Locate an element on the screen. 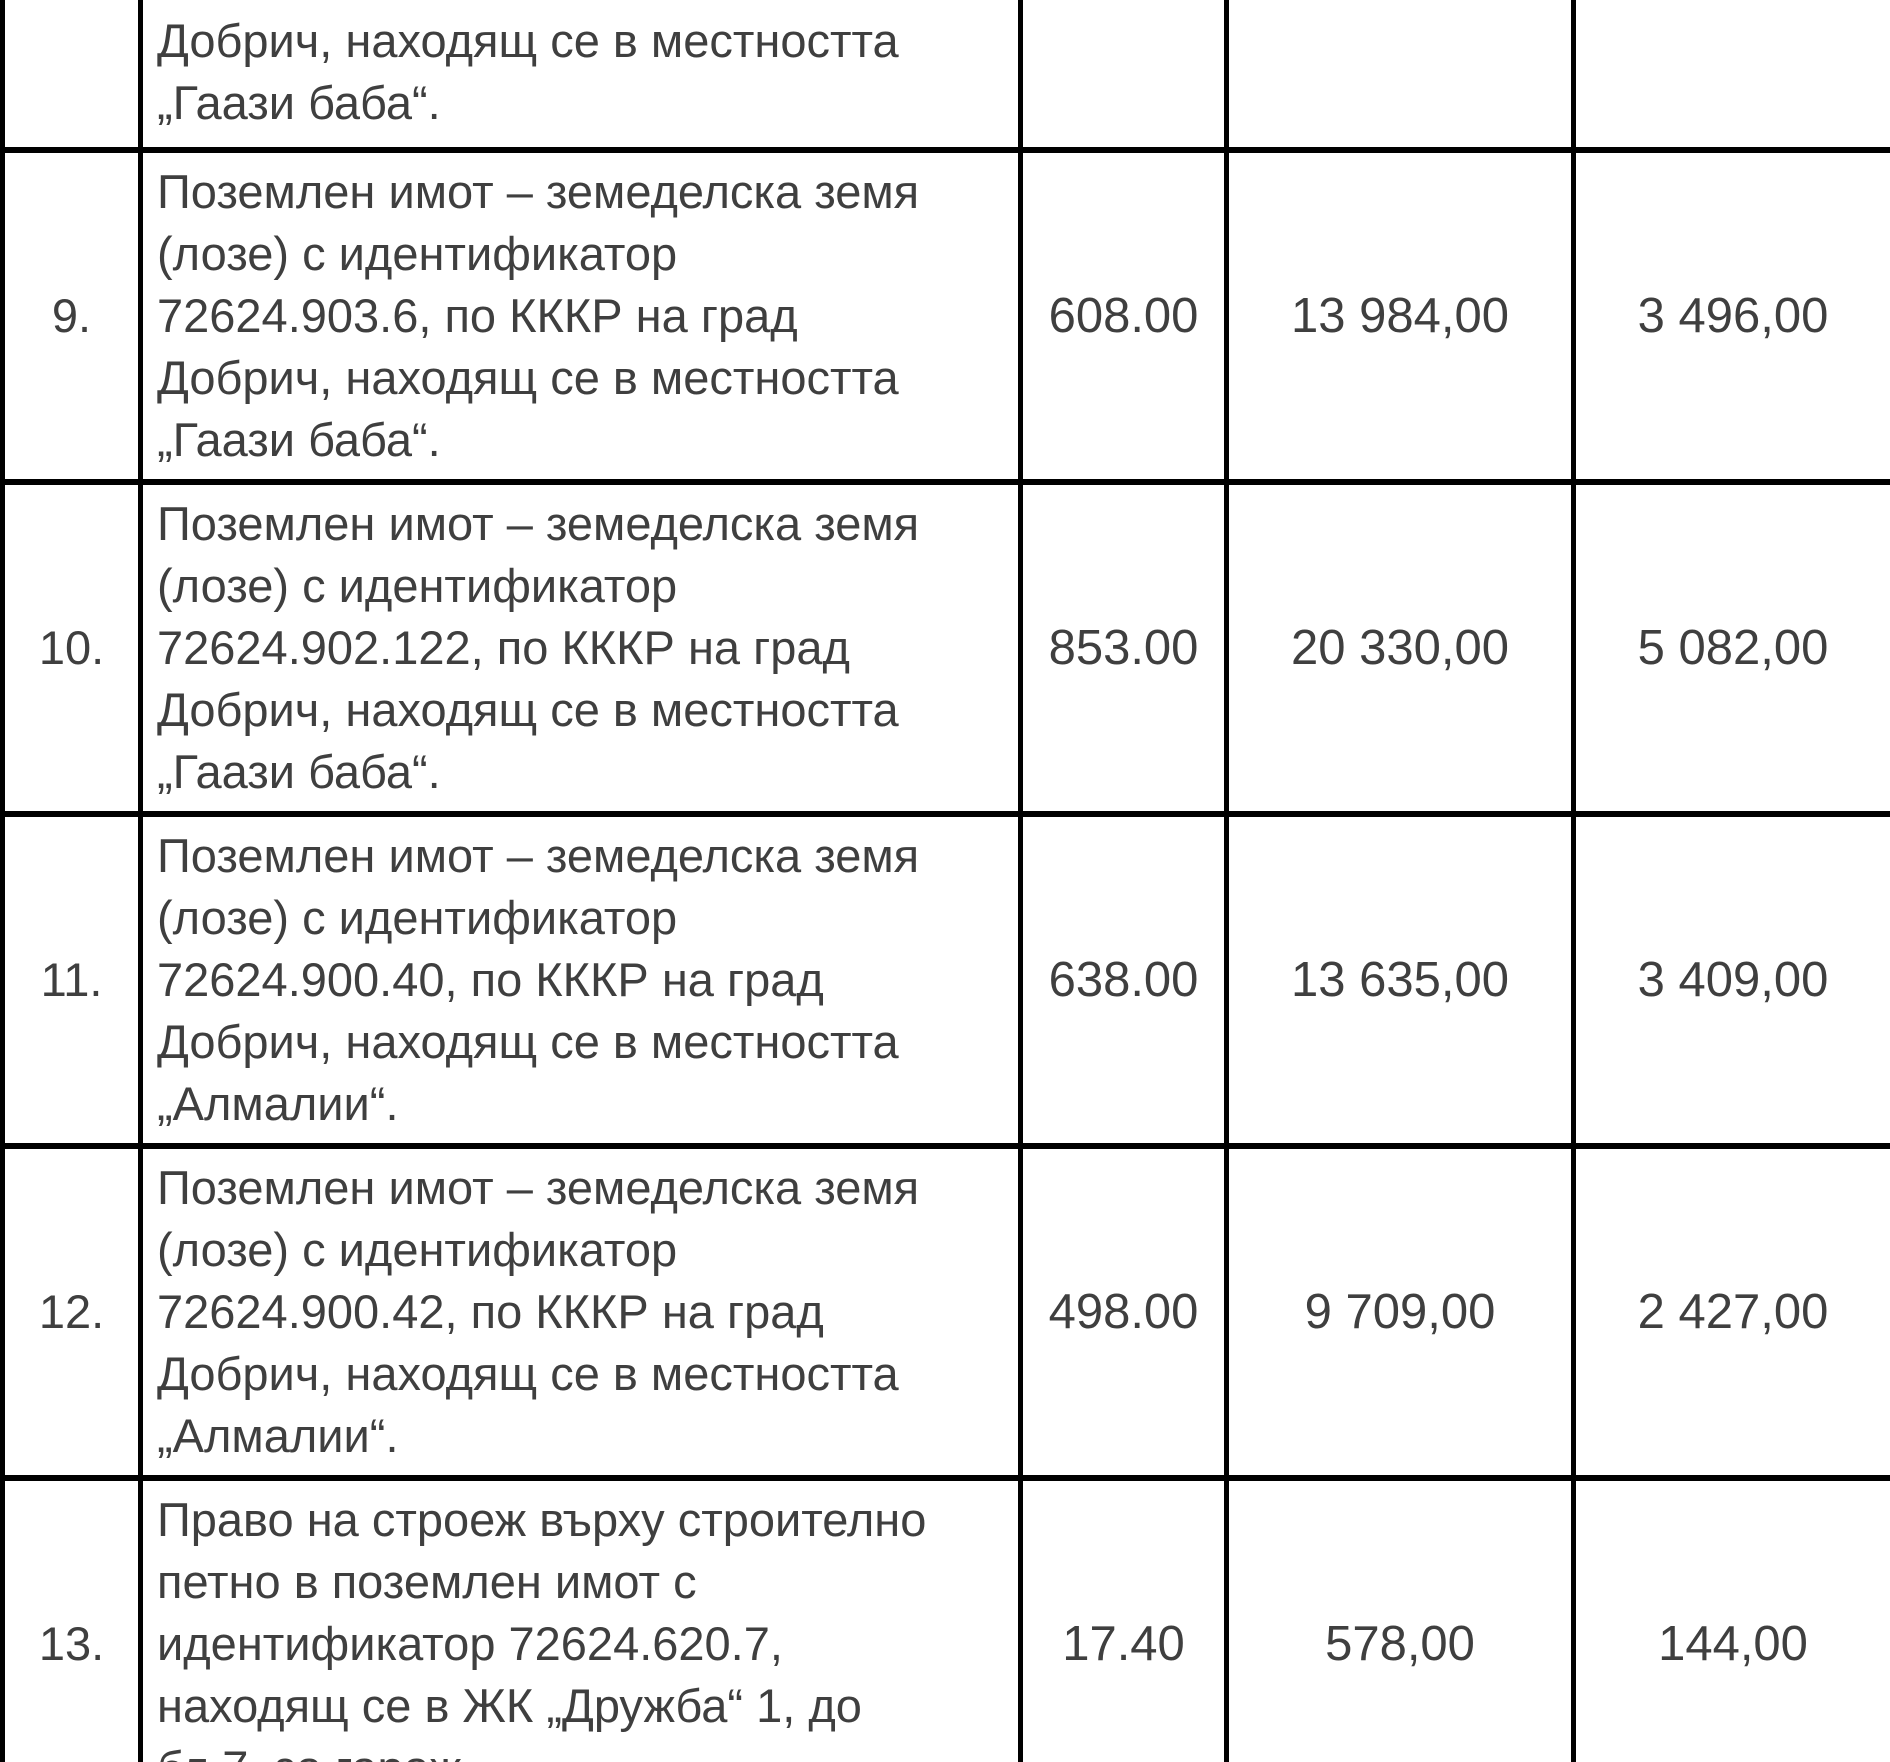 This screenshot has width=1890, height=1762. row-number-cell is located at coordinates (71, 76).